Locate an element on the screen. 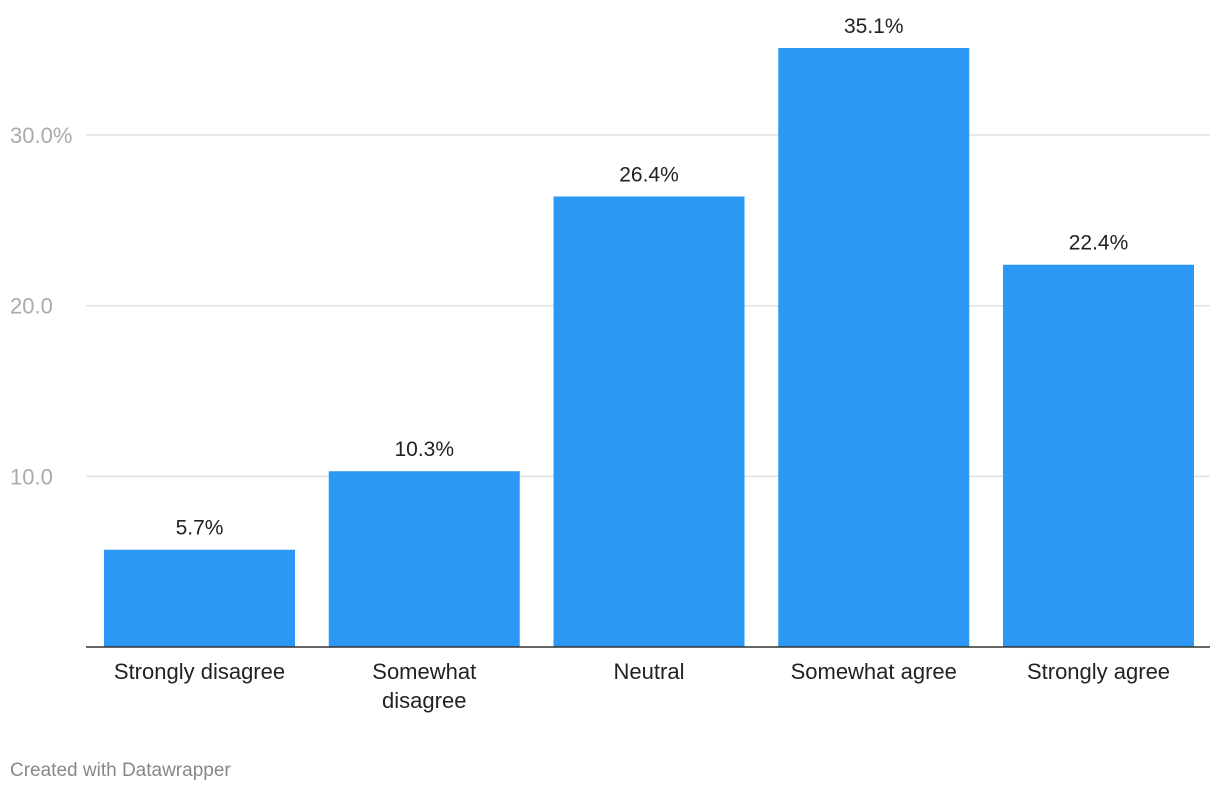 The width and height of the screenshot is (1220, 796). category-label: Somewhat agree is located at coordinates (874, 671).